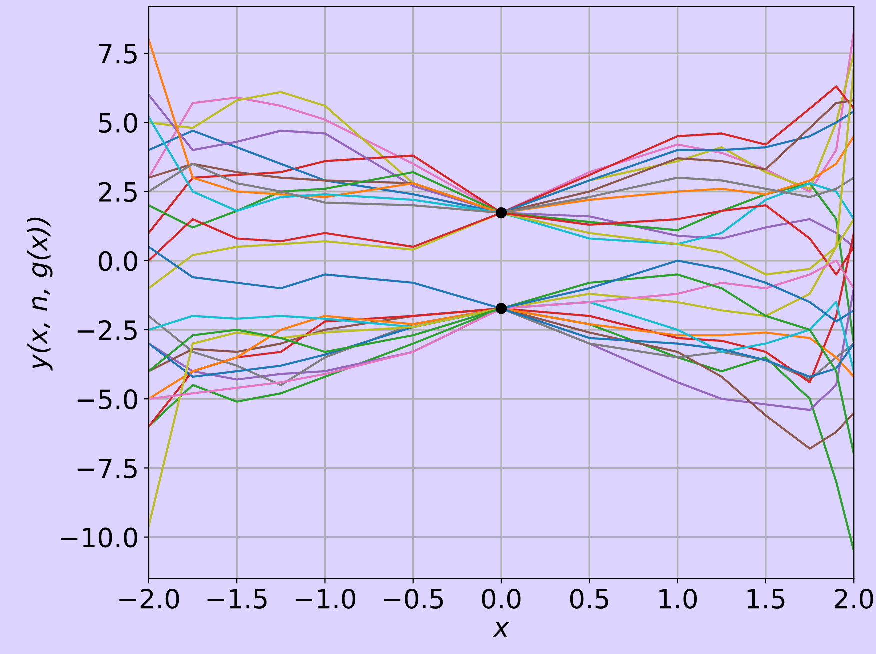 The width and height of the screenshot is (876, 654). Describe the element at coordinates (107, 330) in the screenshot. I see `y-tick-label: −2.5` at that location.